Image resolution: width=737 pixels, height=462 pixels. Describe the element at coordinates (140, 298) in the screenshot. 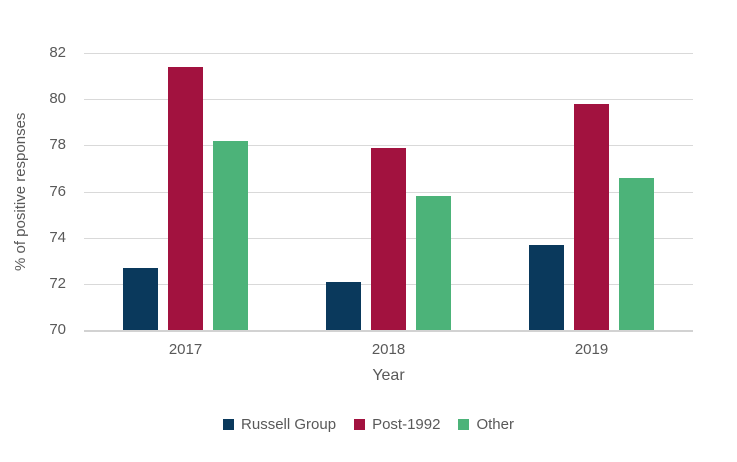

I see `bar-russell-group-2017` at that location.